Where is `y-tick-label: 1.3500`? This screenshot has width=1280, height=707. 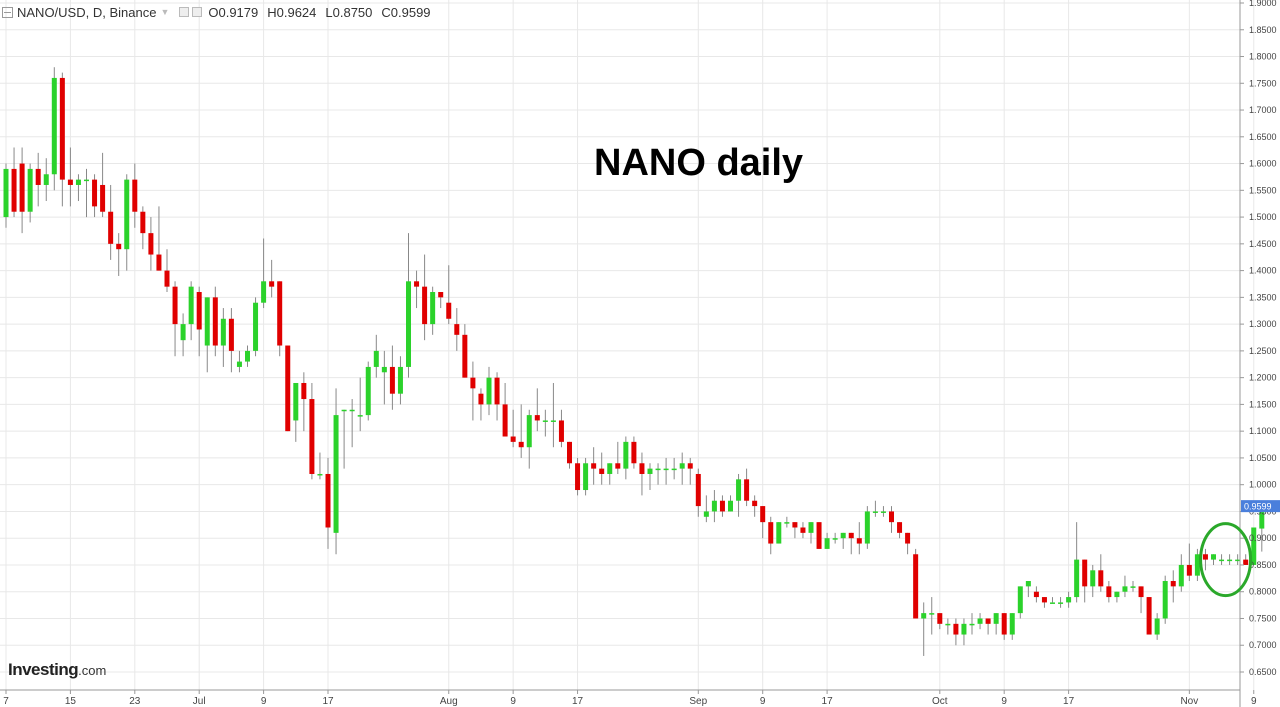
y-tick-label: 1.3500 is located at coordinates (1263, 297).